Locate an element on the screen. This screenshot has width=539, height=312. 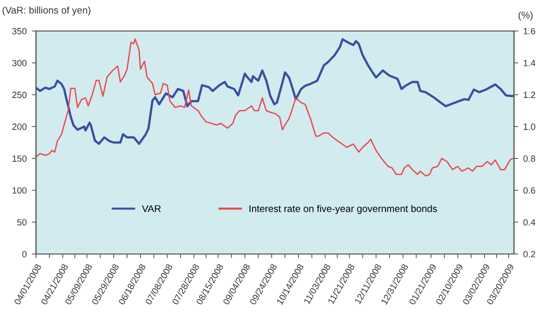
y2-tick-label: 0.2 is located at coordinates (529, 254).